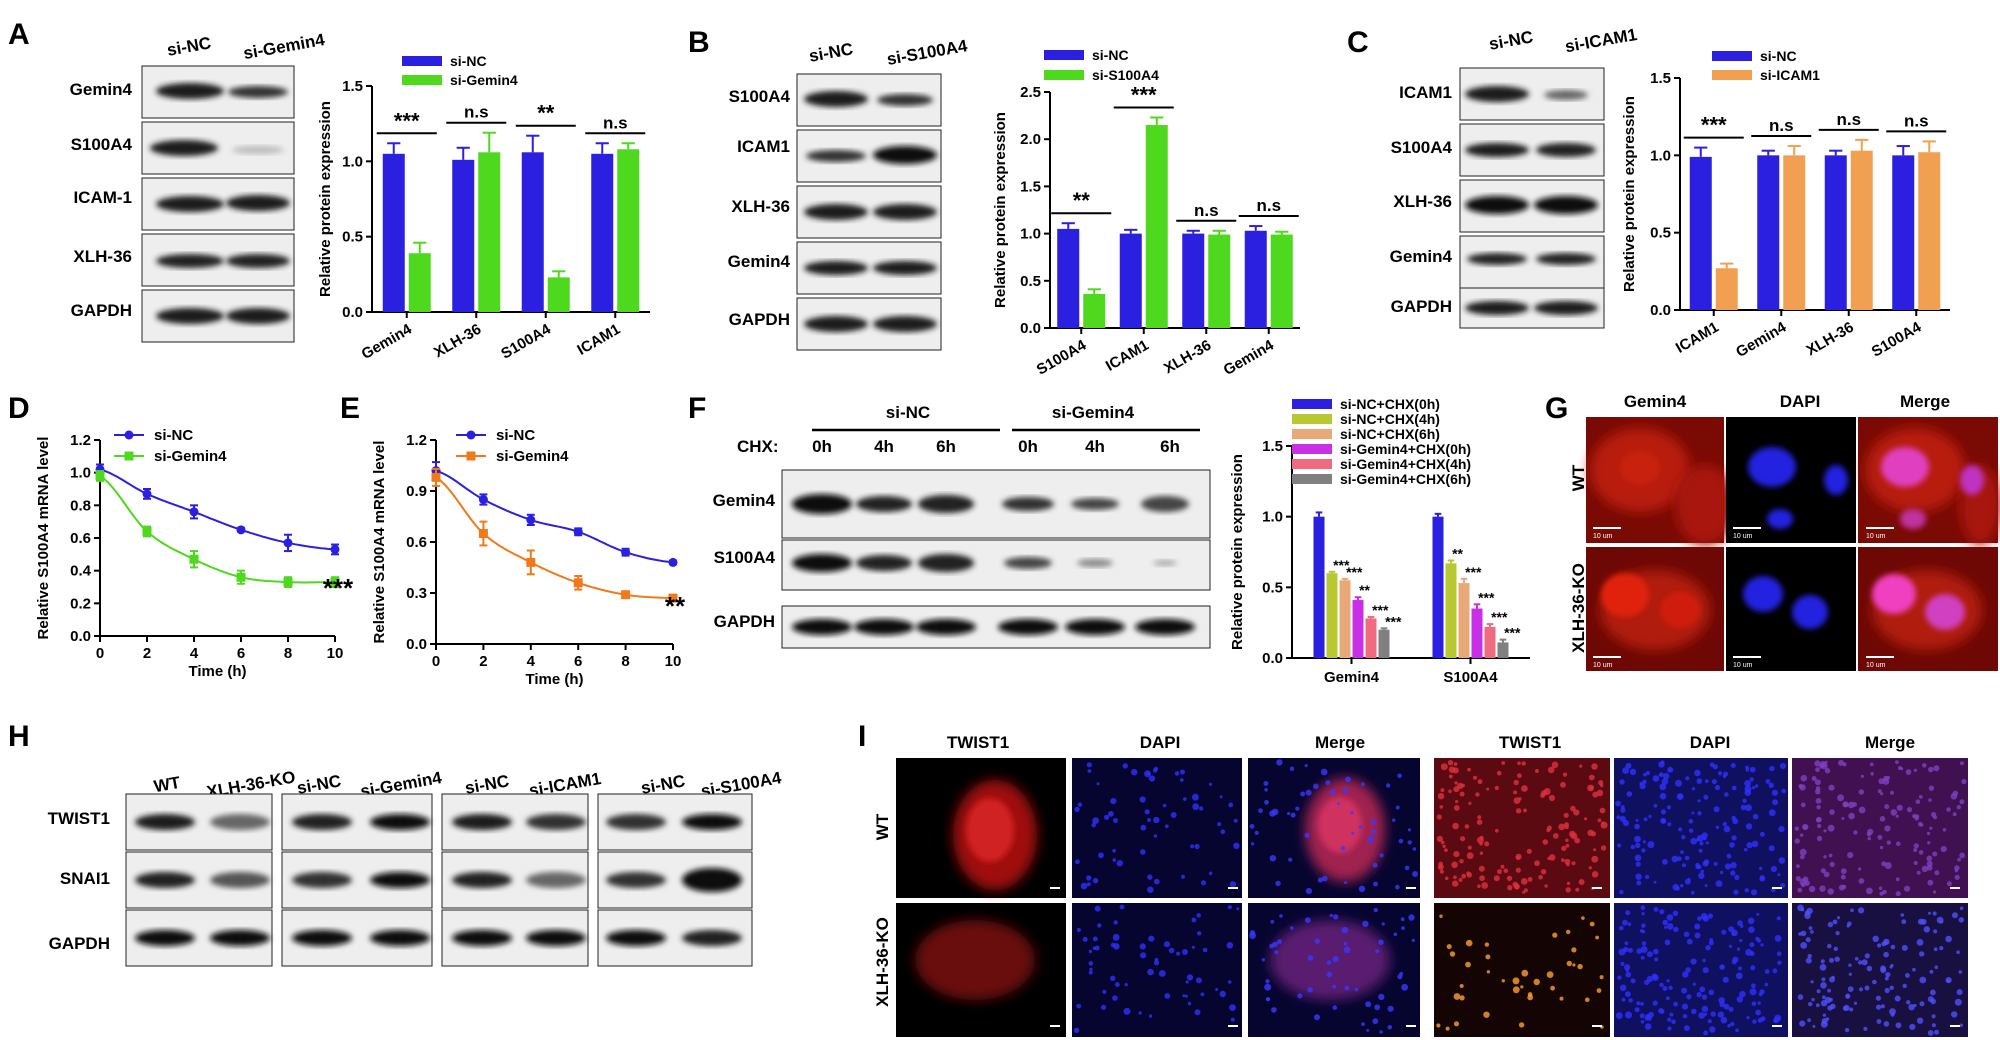  What do you see at coordinates (335, 653) in the screenshot?
I see `x-tick-label: 10` at bounding box center [335, 653].